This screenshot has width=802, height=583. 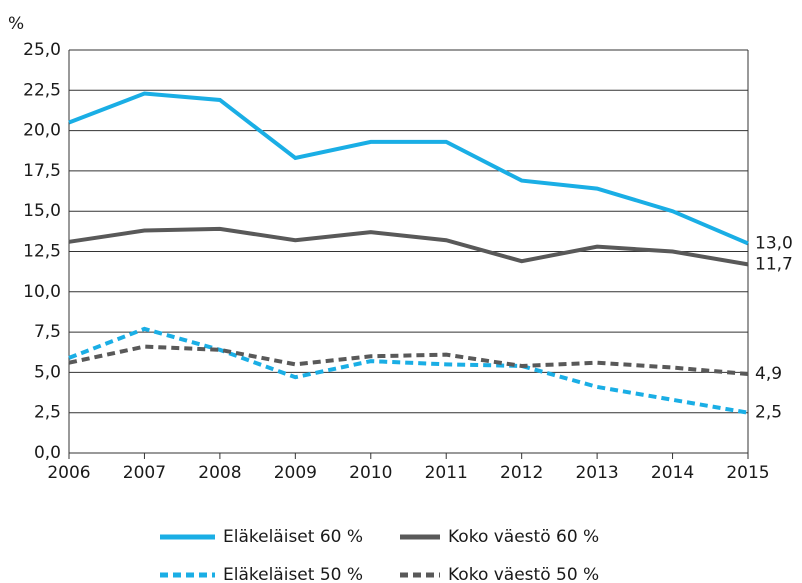 I want to click on x-tick-label: 2008, so click(x=219, y=473).